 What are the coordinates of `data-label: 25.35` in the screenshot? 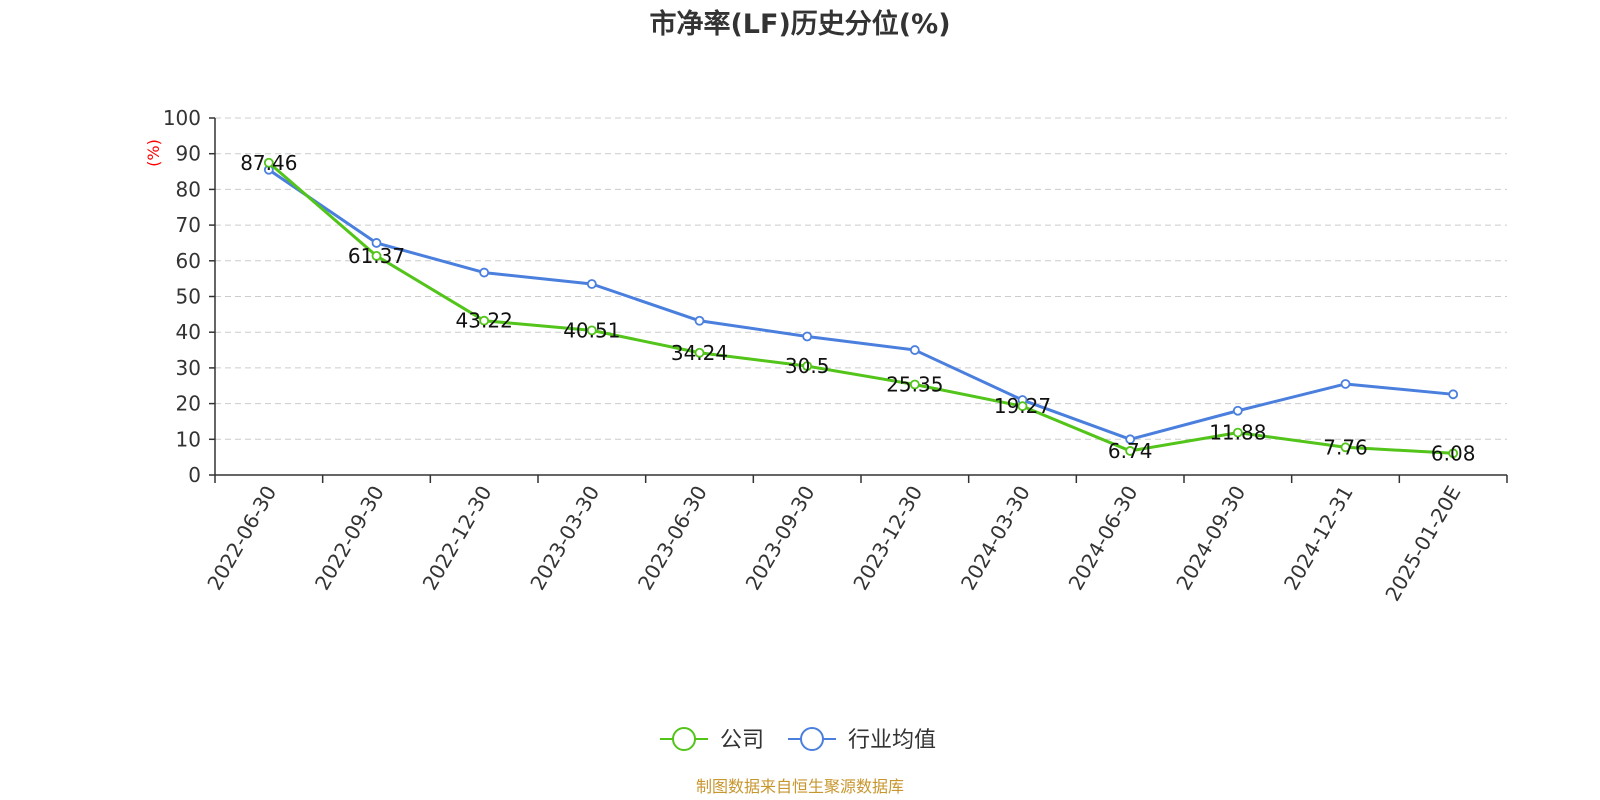 It's located at (914, 385).